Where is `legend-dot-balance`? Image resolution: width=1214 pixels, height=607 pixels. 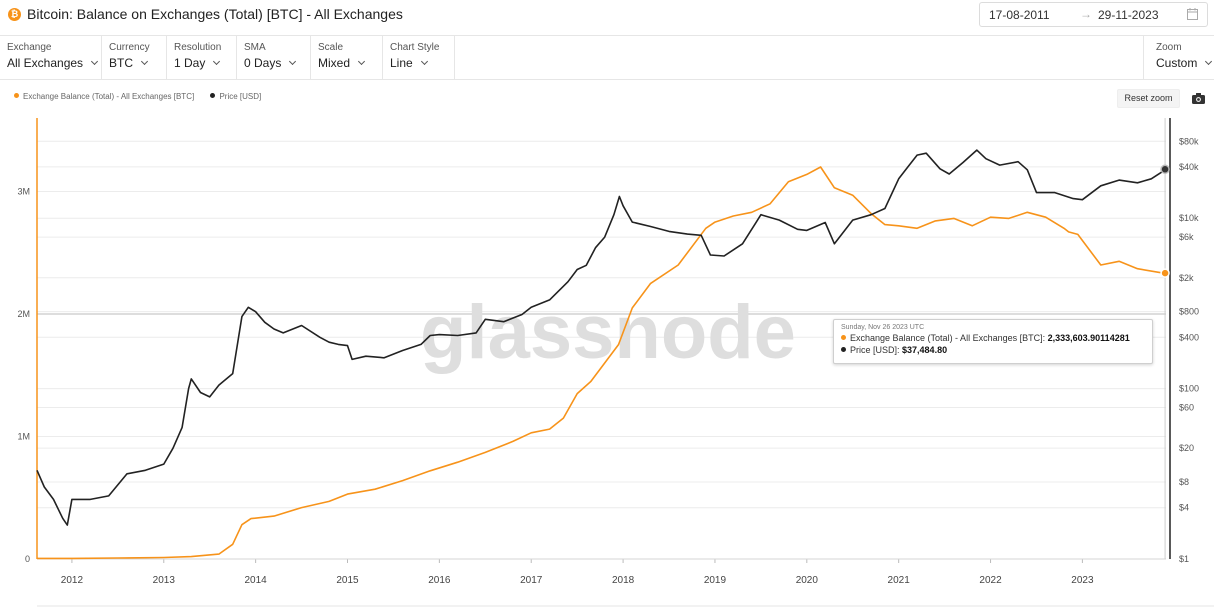
legend-dot-balance is located at coordinates (16, 95).